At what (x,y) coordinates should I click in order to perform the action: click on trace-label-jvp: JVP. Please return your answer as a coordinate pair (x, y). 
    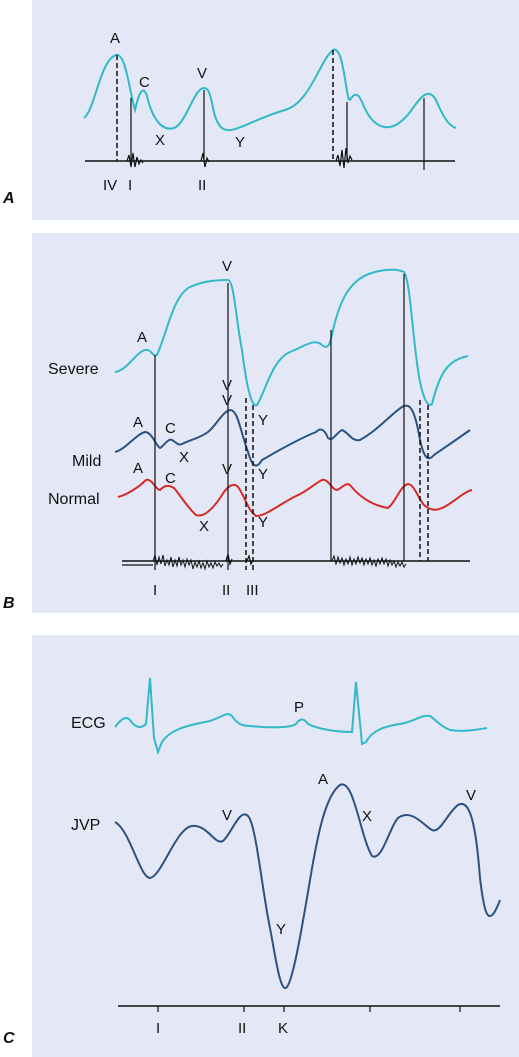
    Looking at the image, I should click on (85, 825).